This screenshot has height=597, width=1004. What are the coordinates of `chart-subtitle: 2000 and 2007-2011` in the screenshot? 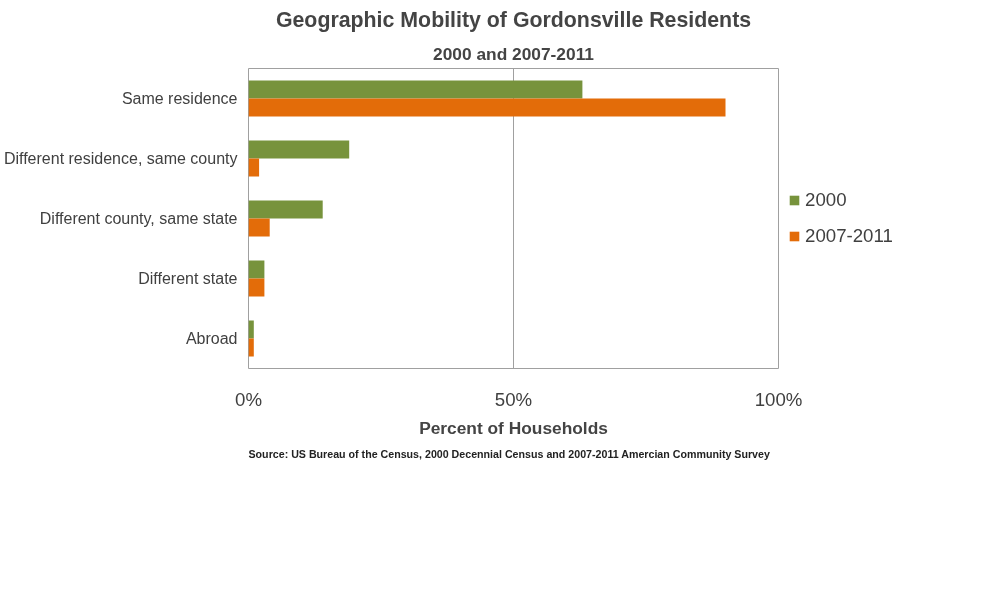 It's located at (514, 53).